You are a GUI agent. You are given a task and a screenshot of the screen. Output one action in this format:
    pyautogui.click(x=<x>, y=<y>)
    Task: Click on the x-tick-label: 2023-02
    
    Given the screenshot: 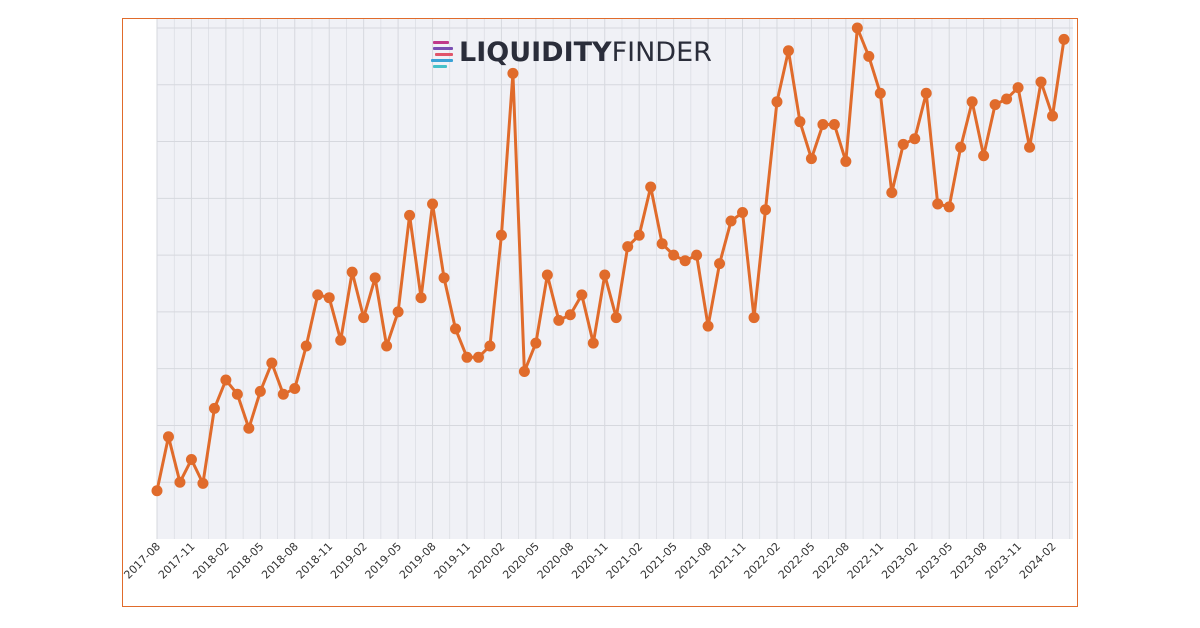 What is the action you would take?
    pyautogui.click(x=900, y=561)
    